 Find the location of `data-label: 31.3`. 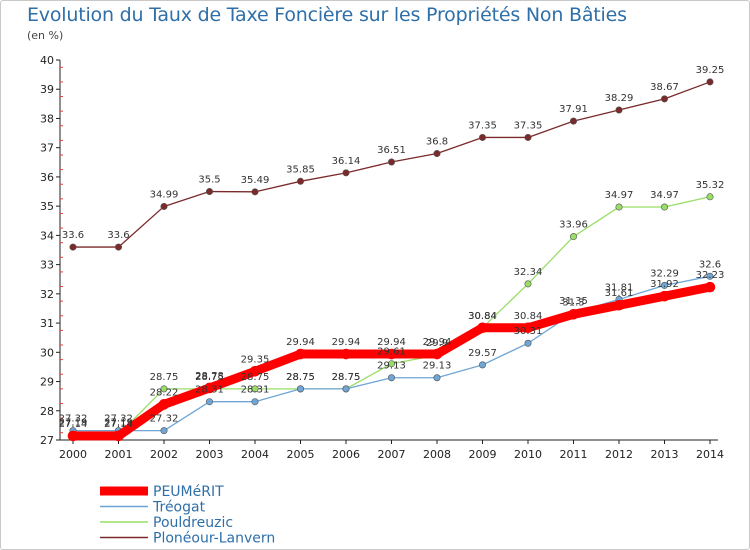

data-label: 31.3 is located at coordinates (573, 302).